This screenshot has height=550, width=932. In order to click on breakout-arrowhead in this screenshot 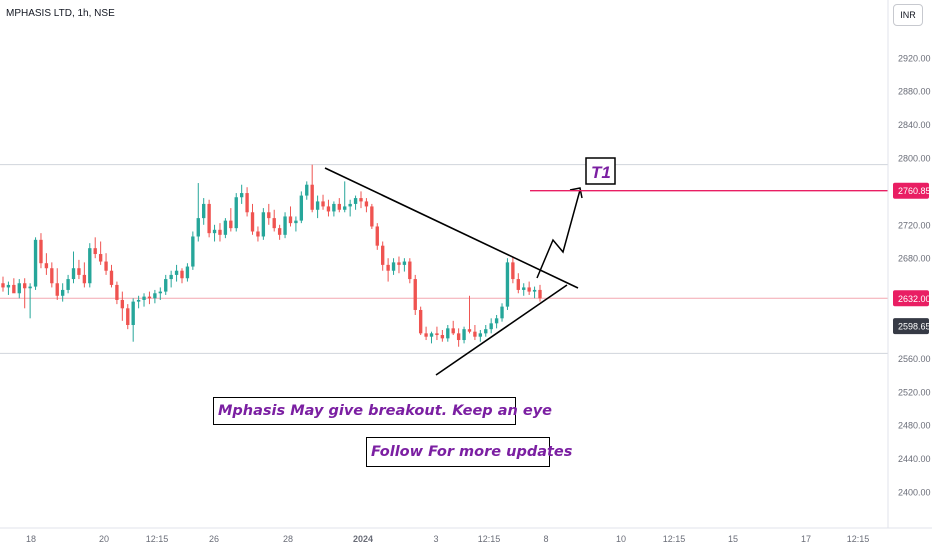, I will do `click(576, 193)`.